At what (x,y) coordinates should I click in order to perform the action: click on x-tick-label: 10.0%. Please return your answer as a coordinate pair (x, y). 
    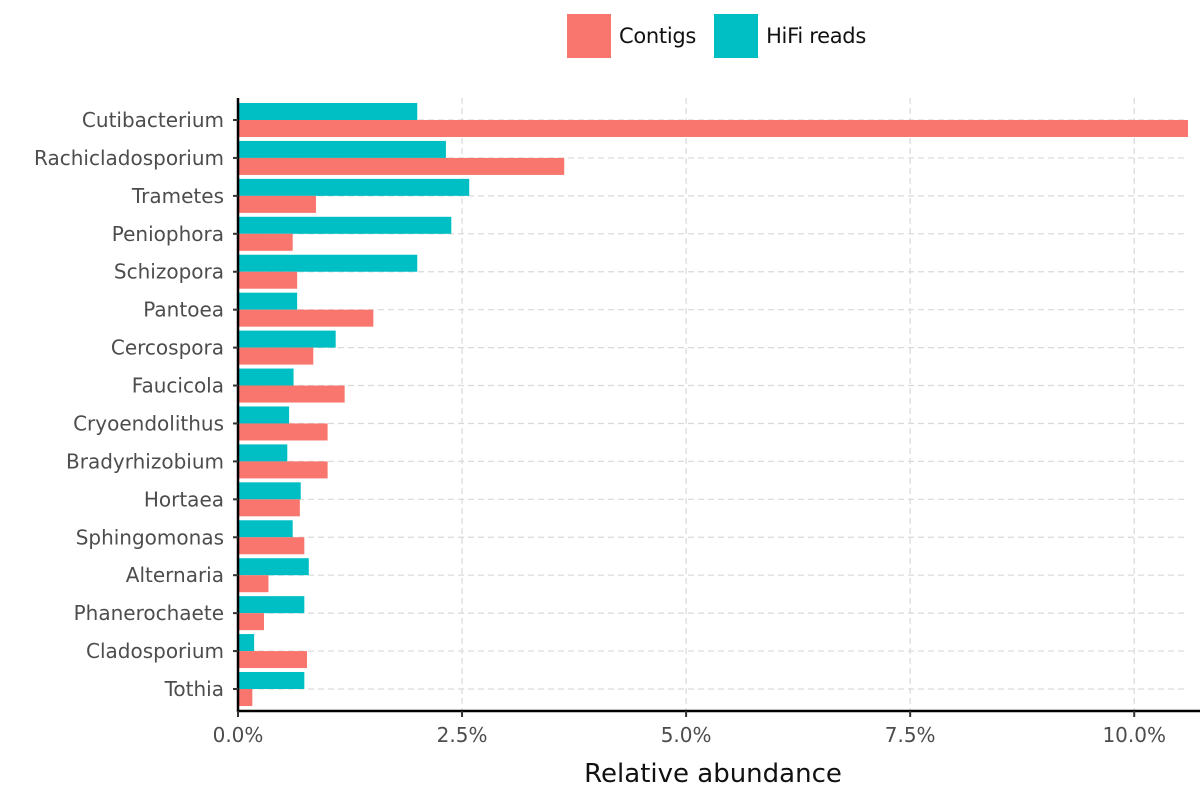
    Looking at the image, I should click on (1134, 735).